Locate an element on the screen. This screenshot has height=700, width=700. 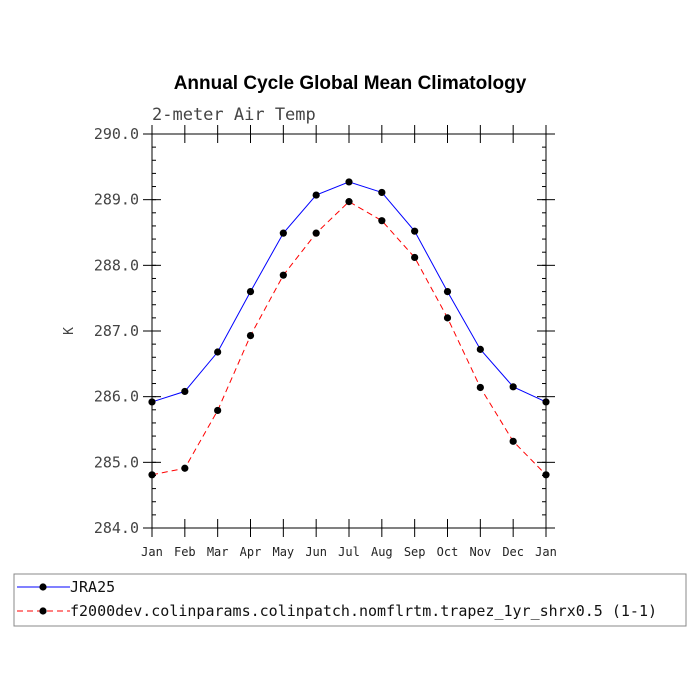
x-tick-label: Oct is located at coordinates (448, 552).